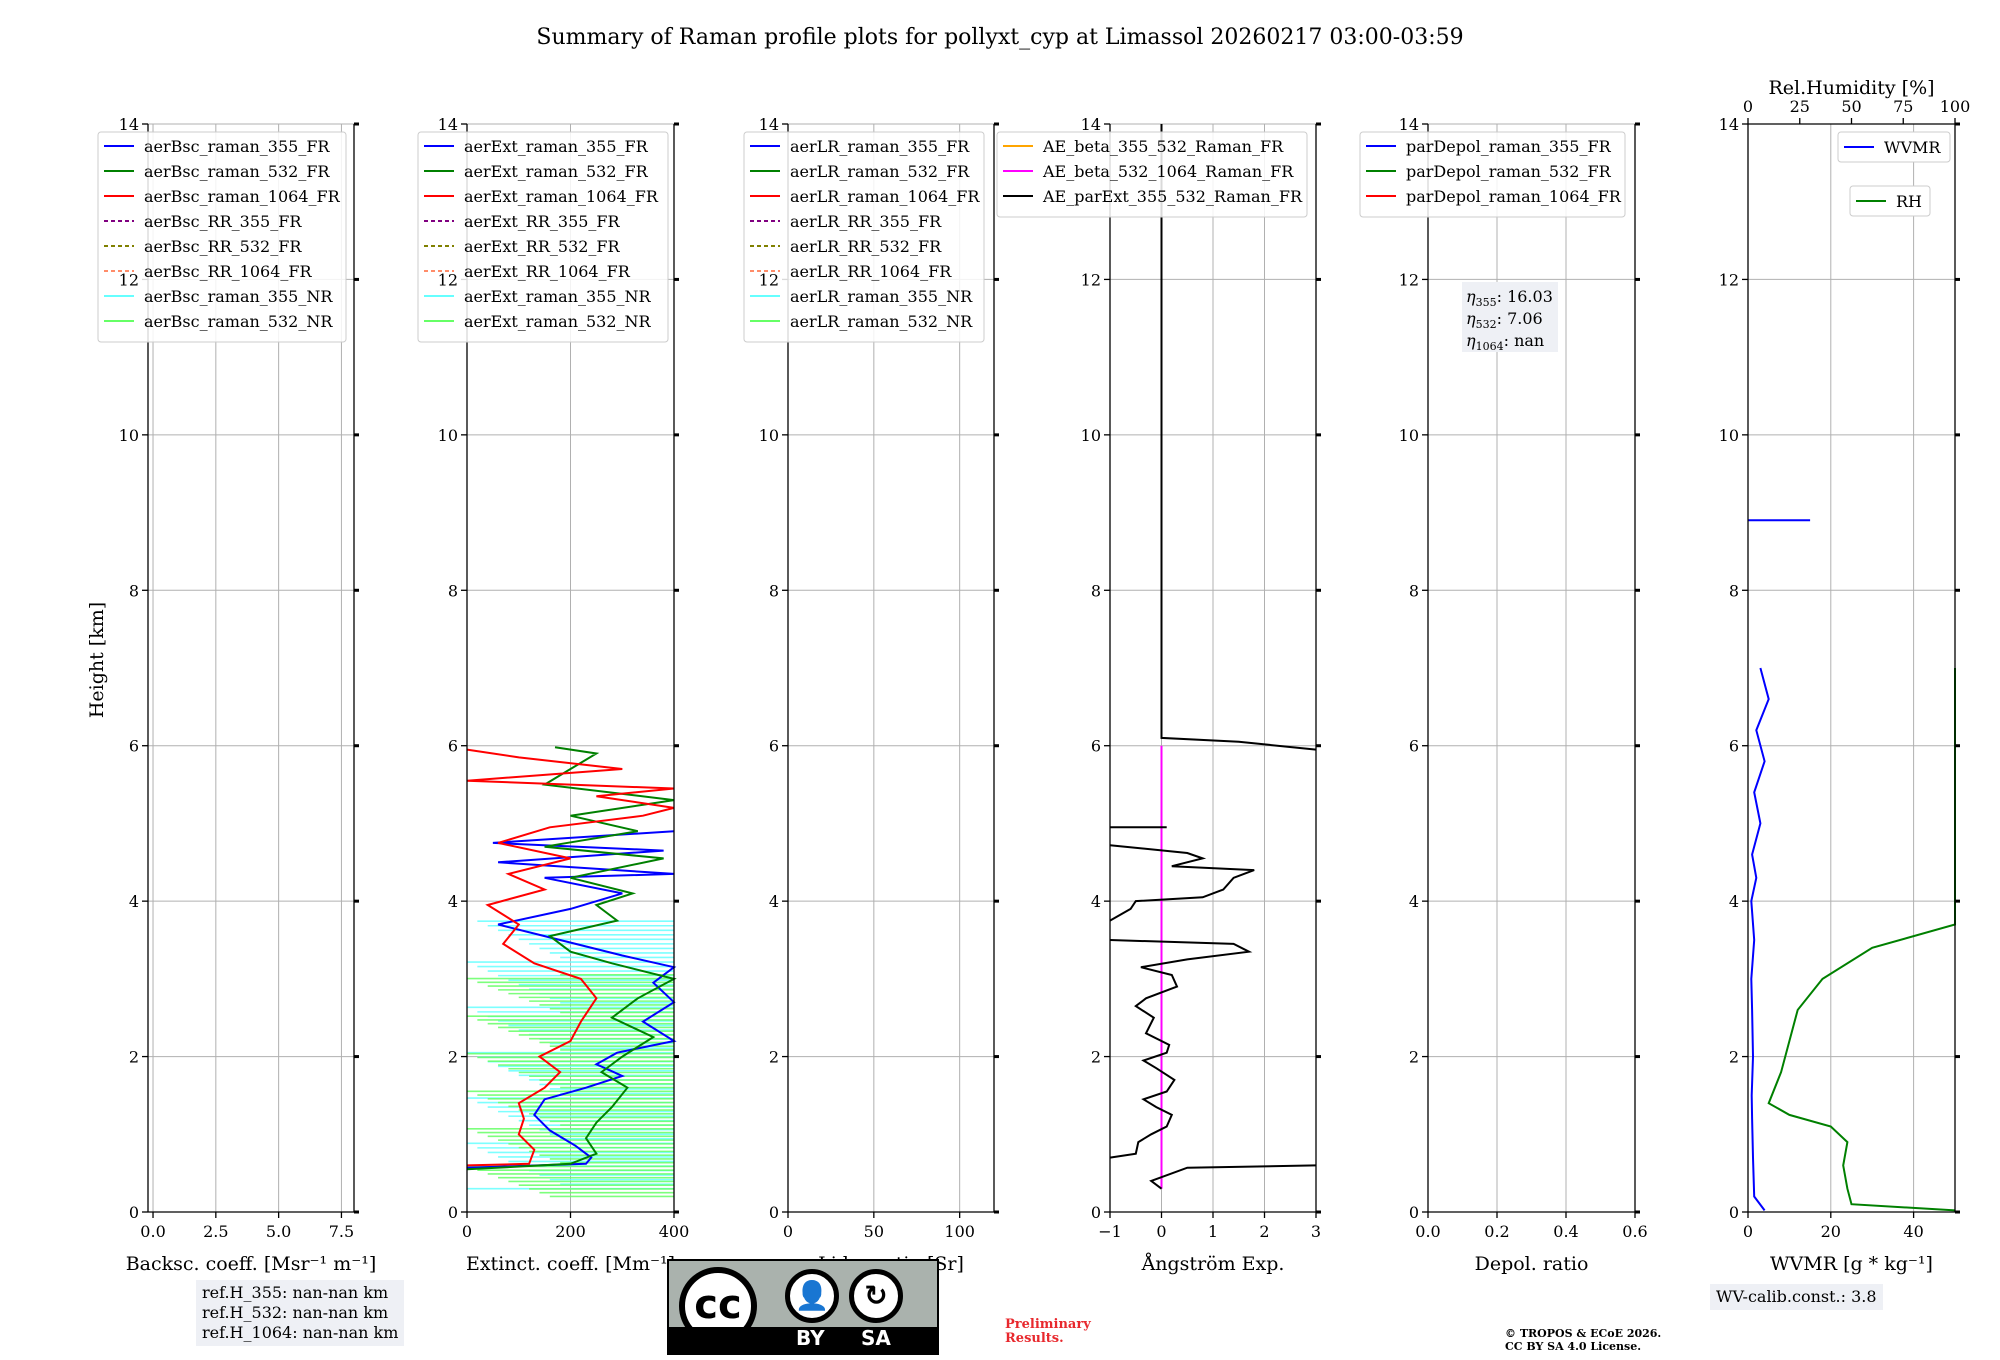  What do you see at coordinates (1903, 106) in the screenshot?
I see `x2-tick-label: 75` at bounding box center [1903, 106].